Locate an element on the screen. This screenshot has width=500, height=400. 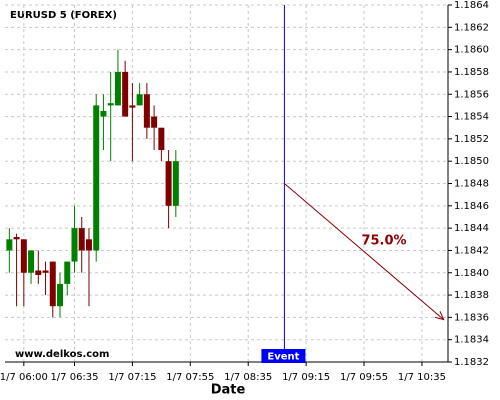
event-box is located at coordinates (283, 356).